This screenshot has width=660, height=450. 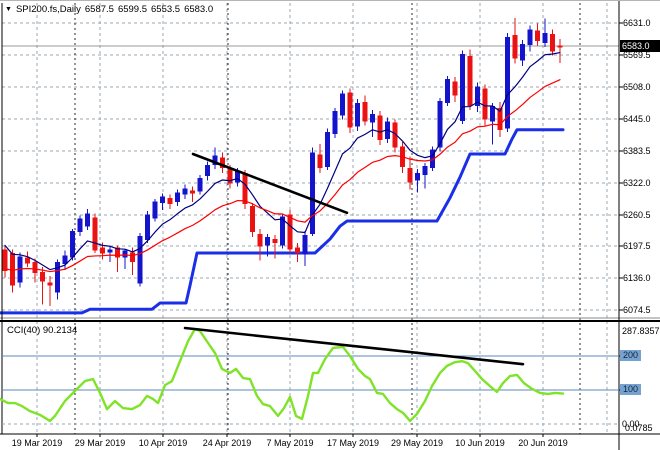 I want to click on date-axis-label: 19 Mar 2019, so click(x=37, y=443).